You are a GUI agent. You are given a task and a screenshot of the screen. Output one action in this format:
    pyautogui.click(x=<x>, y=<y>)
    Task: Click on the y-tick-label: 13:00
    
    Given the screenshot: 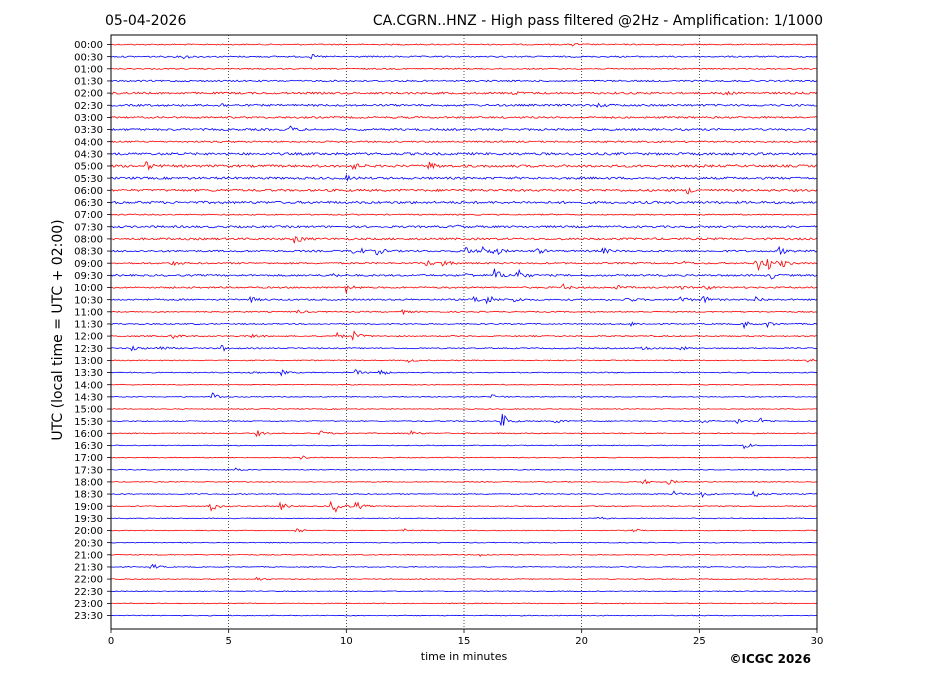 What is the action you would take?
    pyautogui.click(x=88, y=361)
    